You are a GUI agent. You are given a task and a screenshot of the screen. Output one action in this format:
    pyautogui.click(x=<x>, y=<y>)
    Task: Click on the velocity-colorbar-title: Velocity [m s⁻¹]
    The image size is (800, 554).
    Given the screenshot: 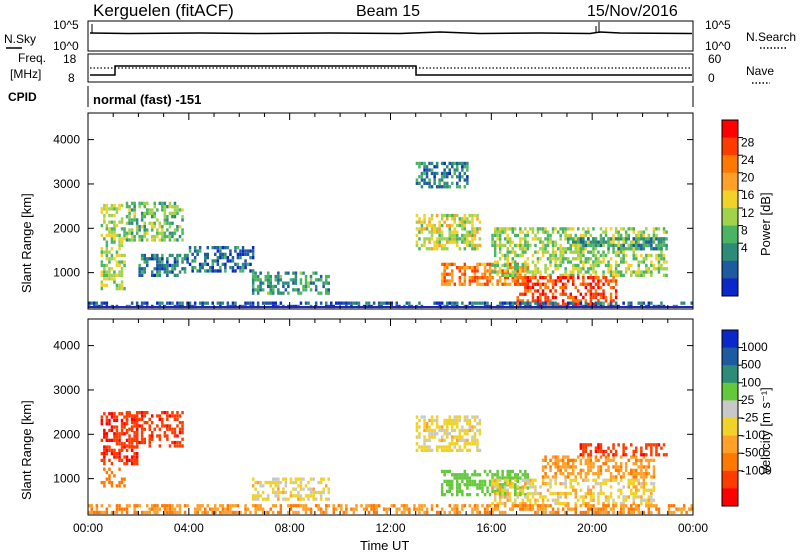 What is the action you would take?
    pyautogui.click(x=765, y=431)
    